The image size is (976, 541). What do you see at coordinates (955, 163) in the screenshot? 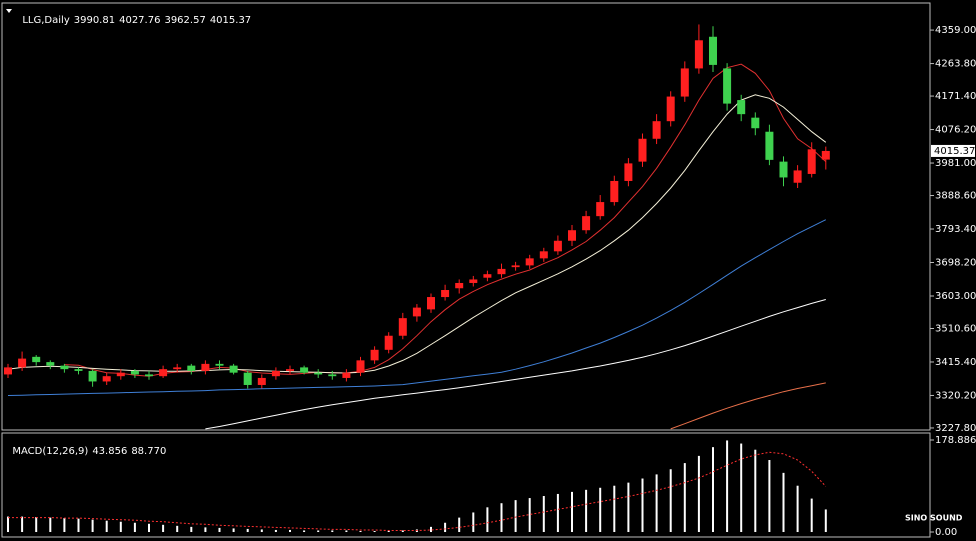
I see `y-tick-label: 3981.00` at bounding box center [955, 163].